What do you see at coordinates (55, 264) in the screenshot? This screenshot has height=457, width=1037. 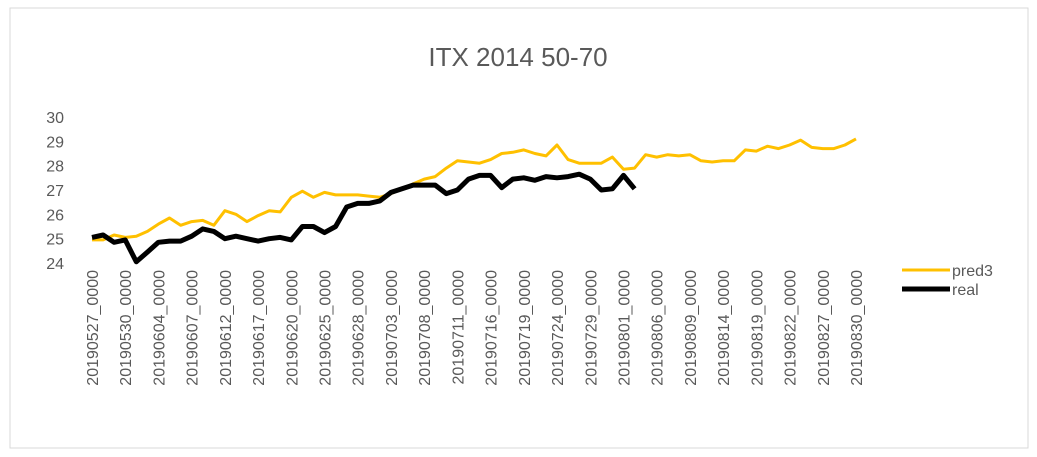 I see `y-tick-label: 24` at bounding box center [55, 264].